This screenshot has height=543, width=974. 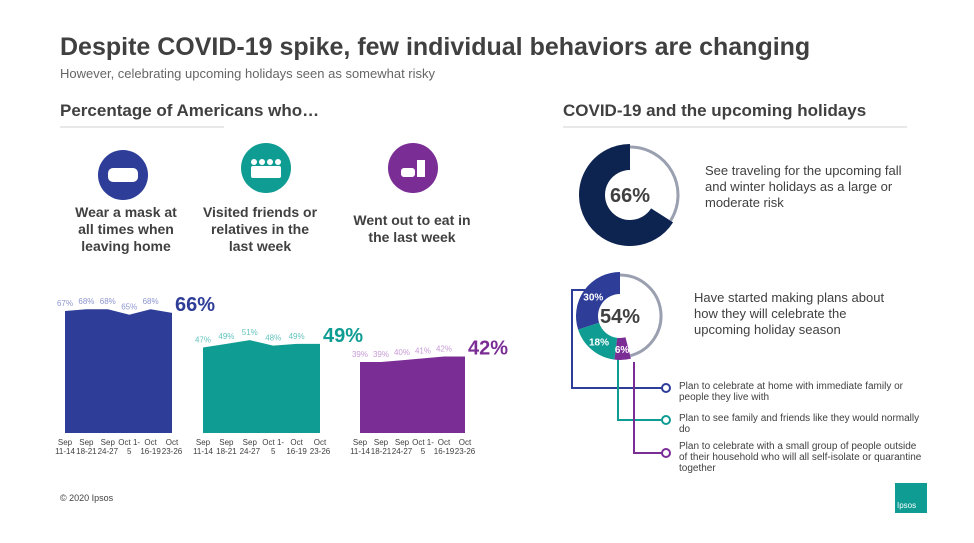 What do you see at coordinates (666, 420) in the screenshot?
I see `legend-dots` at bounding box center [666, 420].